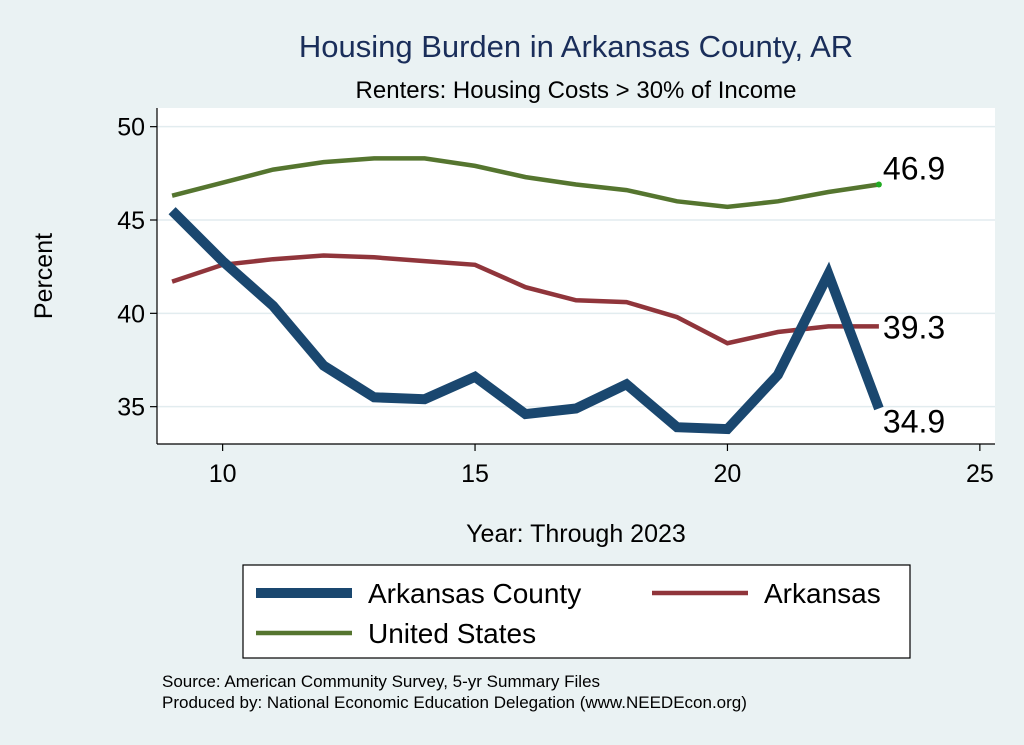 Image resolution: width=1024 pixels, height=745 pixels. What do you see at coordinates (576, 90) in the screenshot?
I see `chart-subtitle: Renters: Housing Costs > 30% of Income` at bounding box center [576, 90].